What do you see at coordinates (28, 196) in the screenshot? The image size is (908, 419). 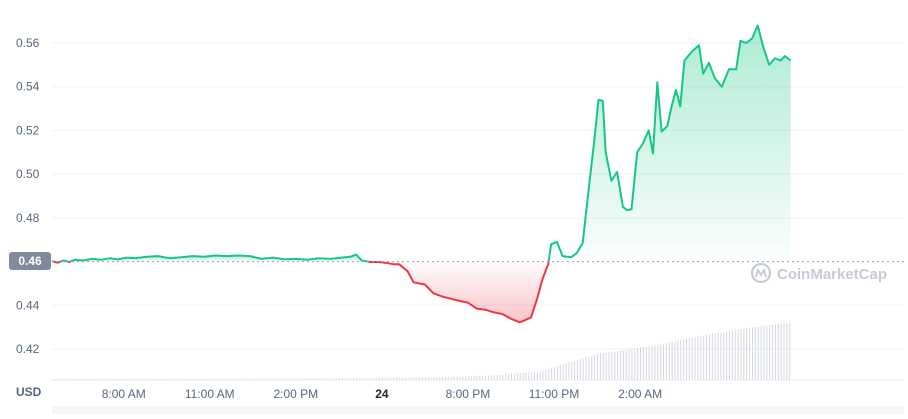 I see `y-axis: 0.420.440.480.500.520.540.56` at bounding box center [28, 196].